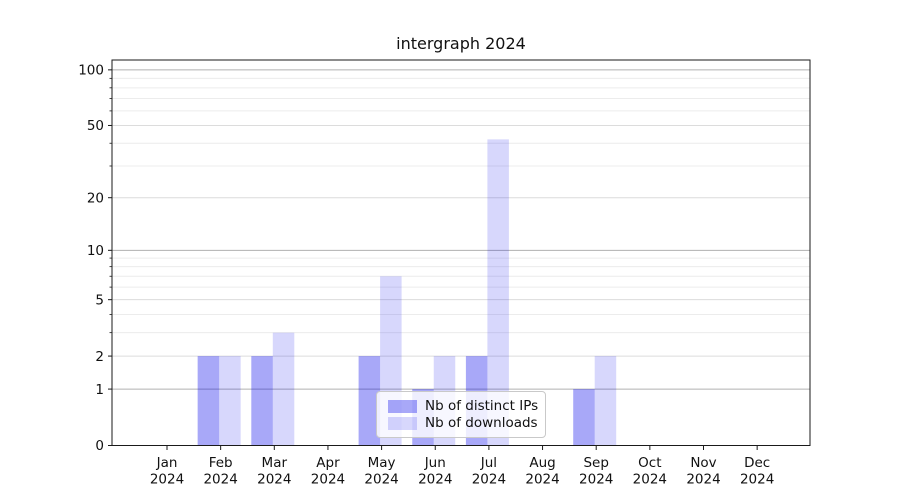 The width and height of the screenshot is (900, 500). I want to click on bar-mar-distinct-ips, so click(262, 401).